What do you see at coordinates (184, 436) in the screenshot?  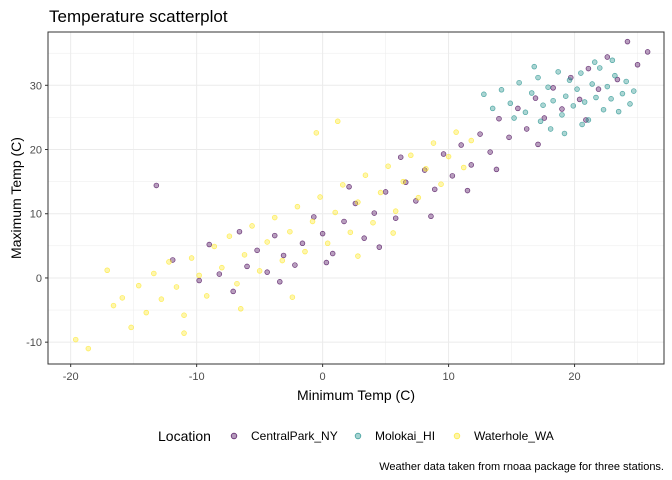 I see `legend-title: Location` at bounding box center [184, 436].